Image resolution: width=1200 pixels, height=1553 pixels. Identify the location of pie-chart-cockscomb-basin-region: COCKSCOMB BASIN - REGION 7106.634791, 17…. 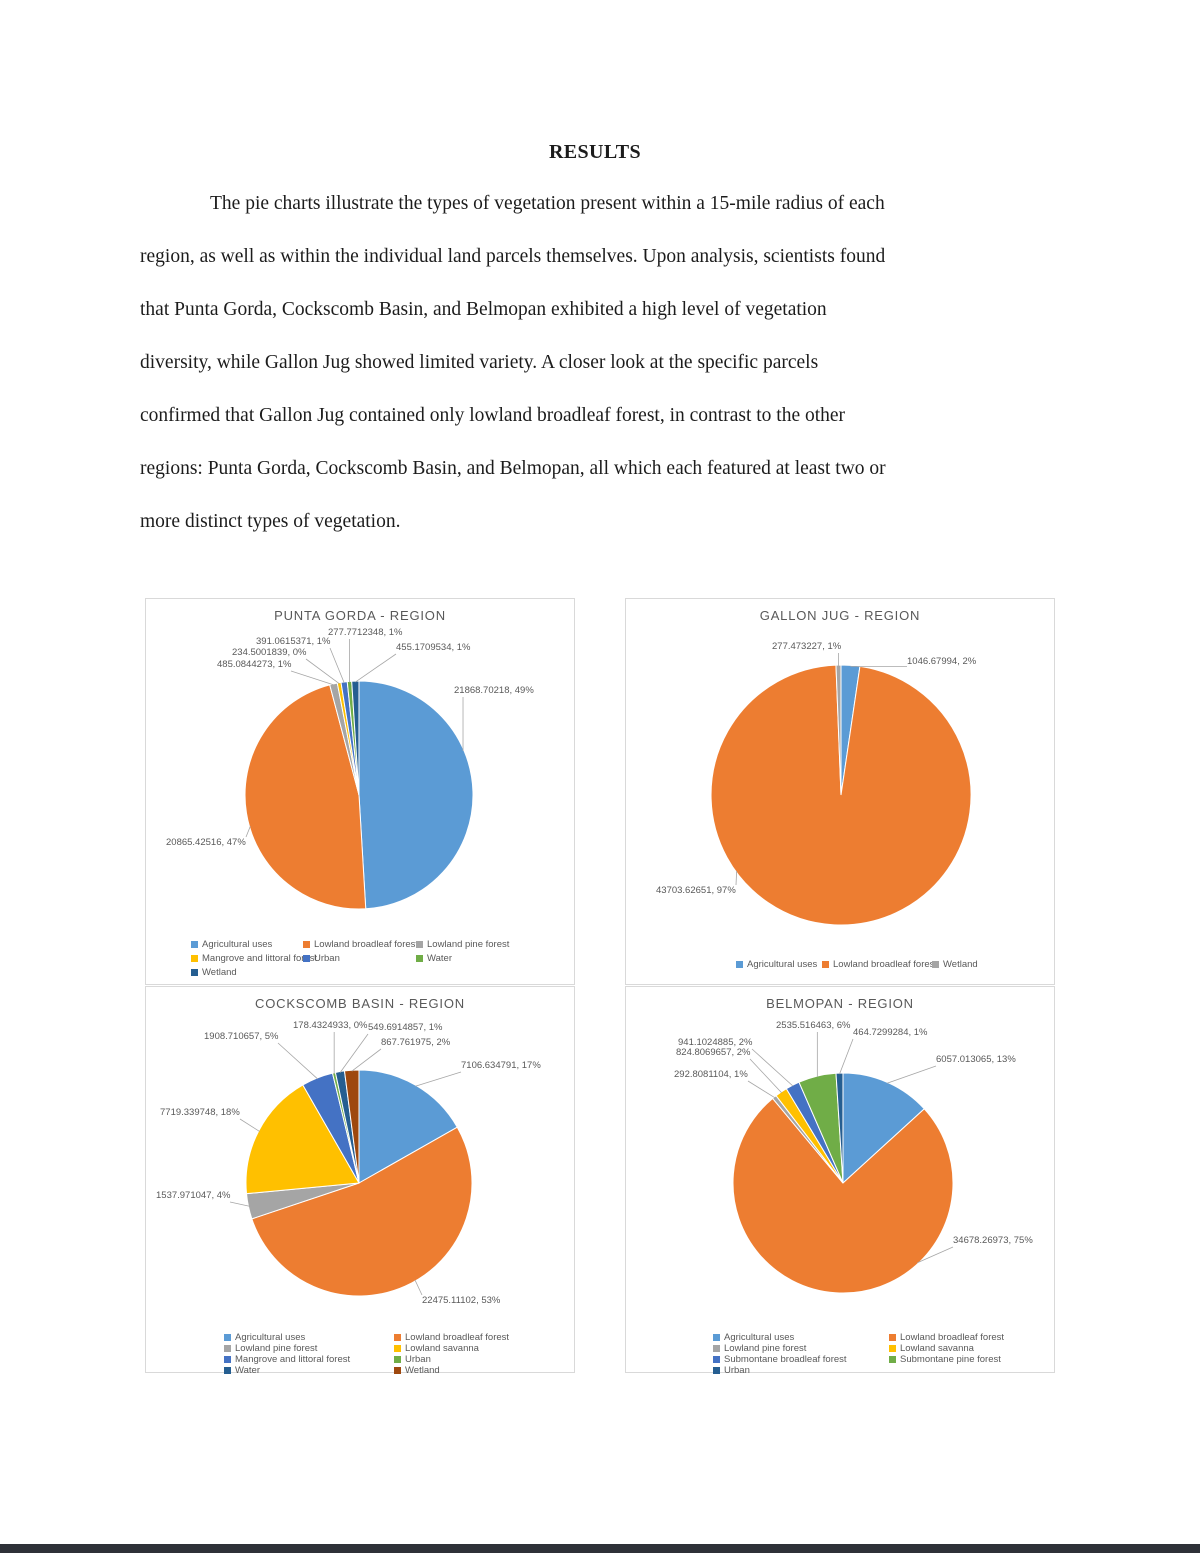
(360, 1181).